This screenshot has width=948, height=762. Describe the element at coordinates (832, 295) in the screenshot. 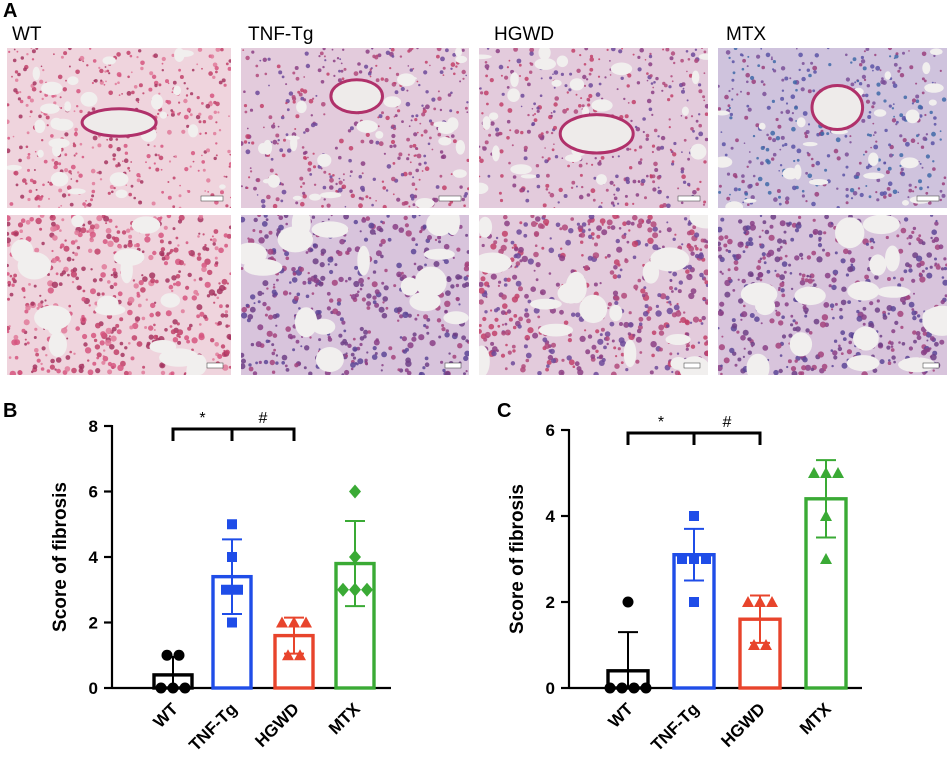

I see `micrograph-image` at that location.